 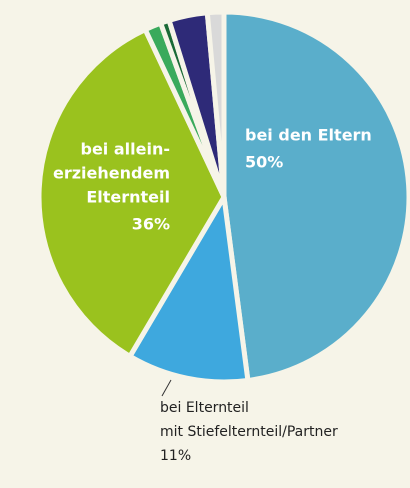 What do you see at coordinates (111, 173) in the screenshot?
I see `slice-label: erziehendem` at bounding box center [111, 173].